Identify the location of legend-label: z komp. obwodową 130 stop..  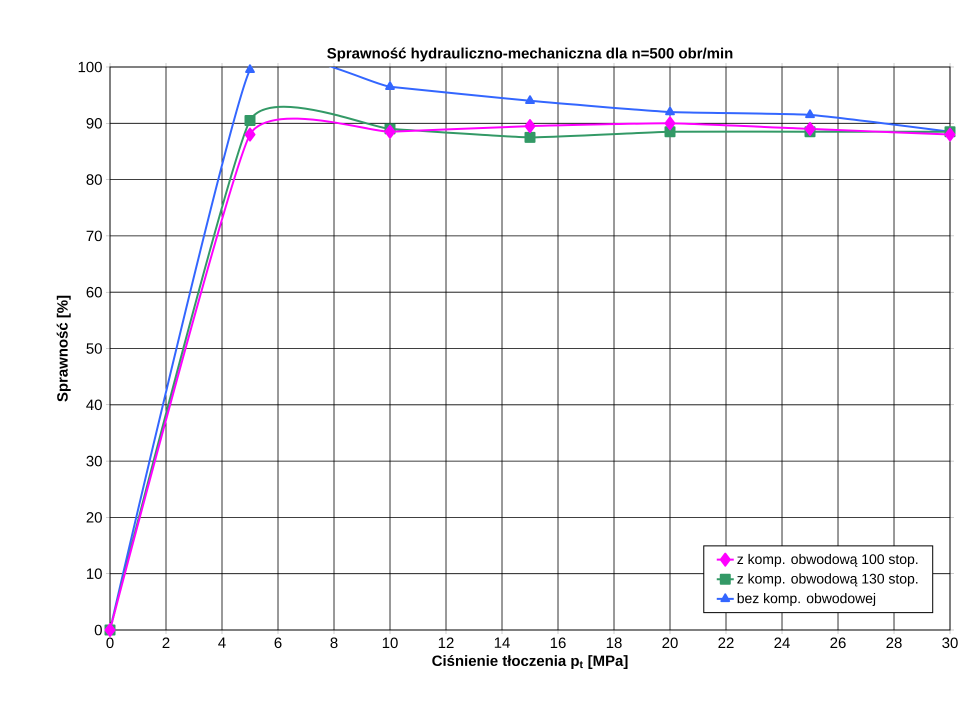
(827, 579).